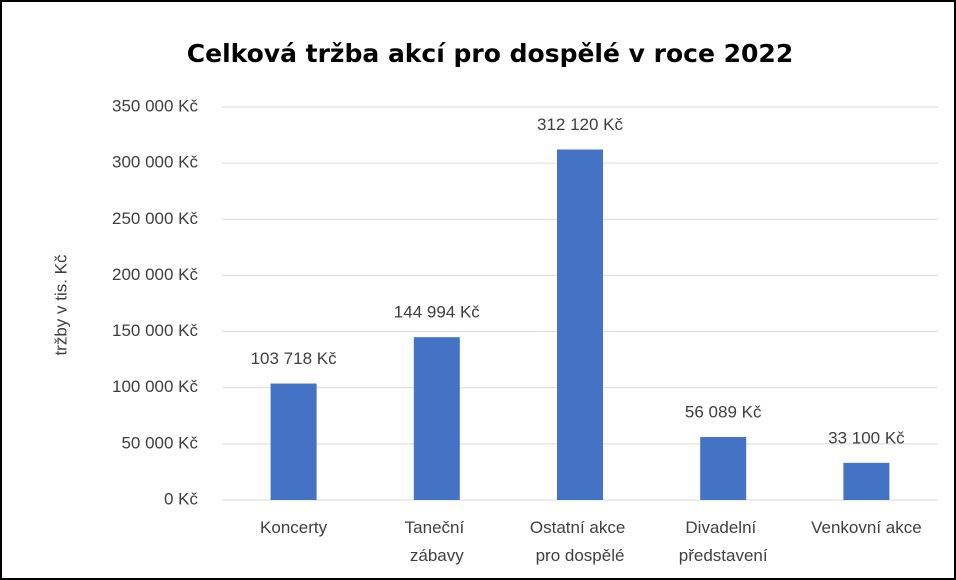 This screenshot has height=580, width=956. I want to click on x-tick-label-line: pro dospělé, so click(580, 555).